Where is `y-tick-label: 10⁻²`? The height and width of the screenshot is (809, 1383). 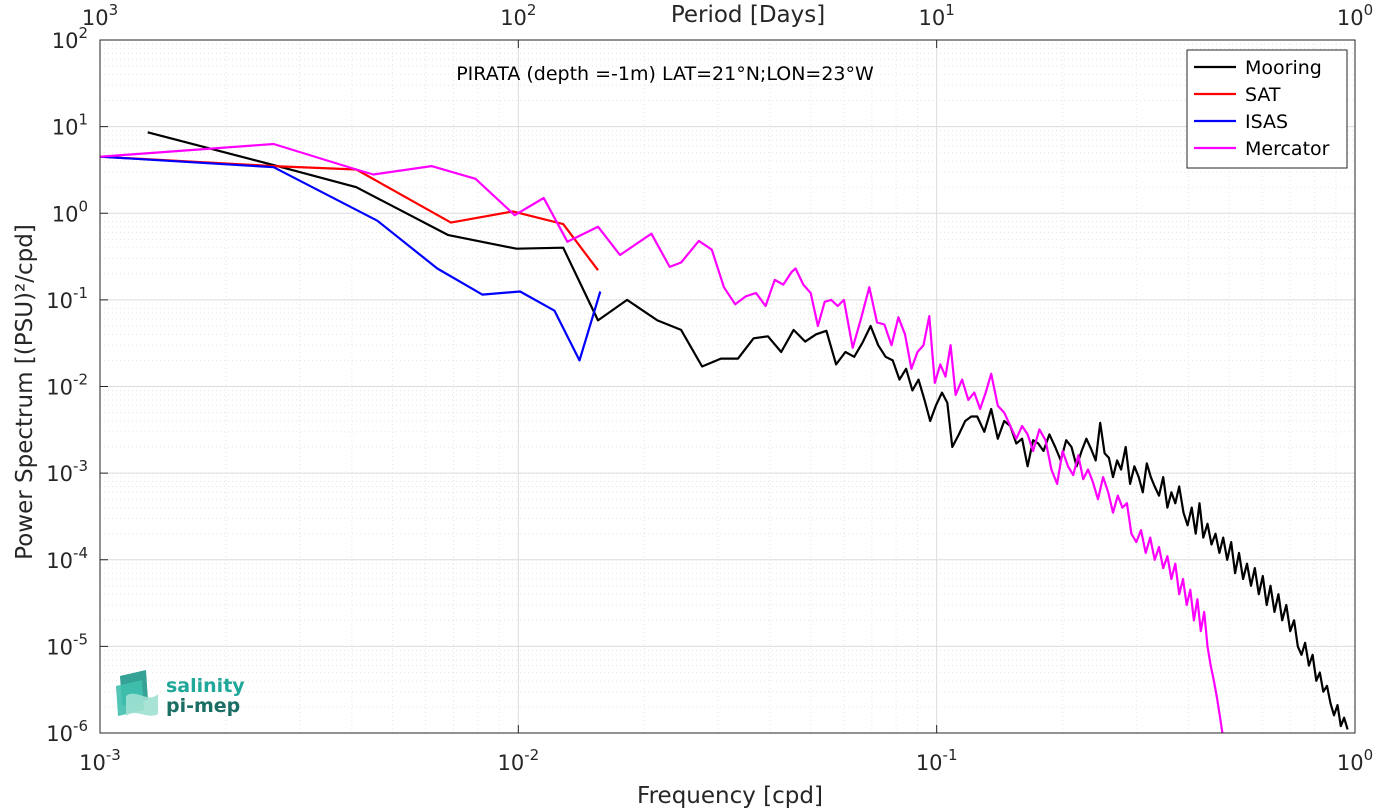
y-tick-label: 10⁻² is located at coordinates (67, 385).